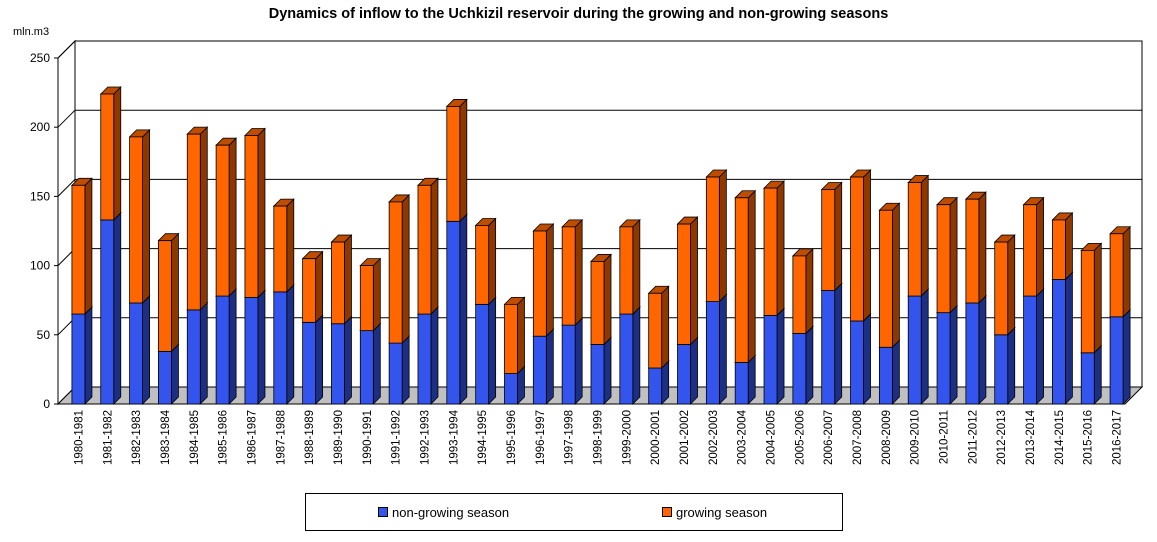 The width and height of the screenshot is (1157, 542). Describe the element at coordinates (454, 437) in the screenshot. I see `x-tick-label: 1993-1994` at that location.